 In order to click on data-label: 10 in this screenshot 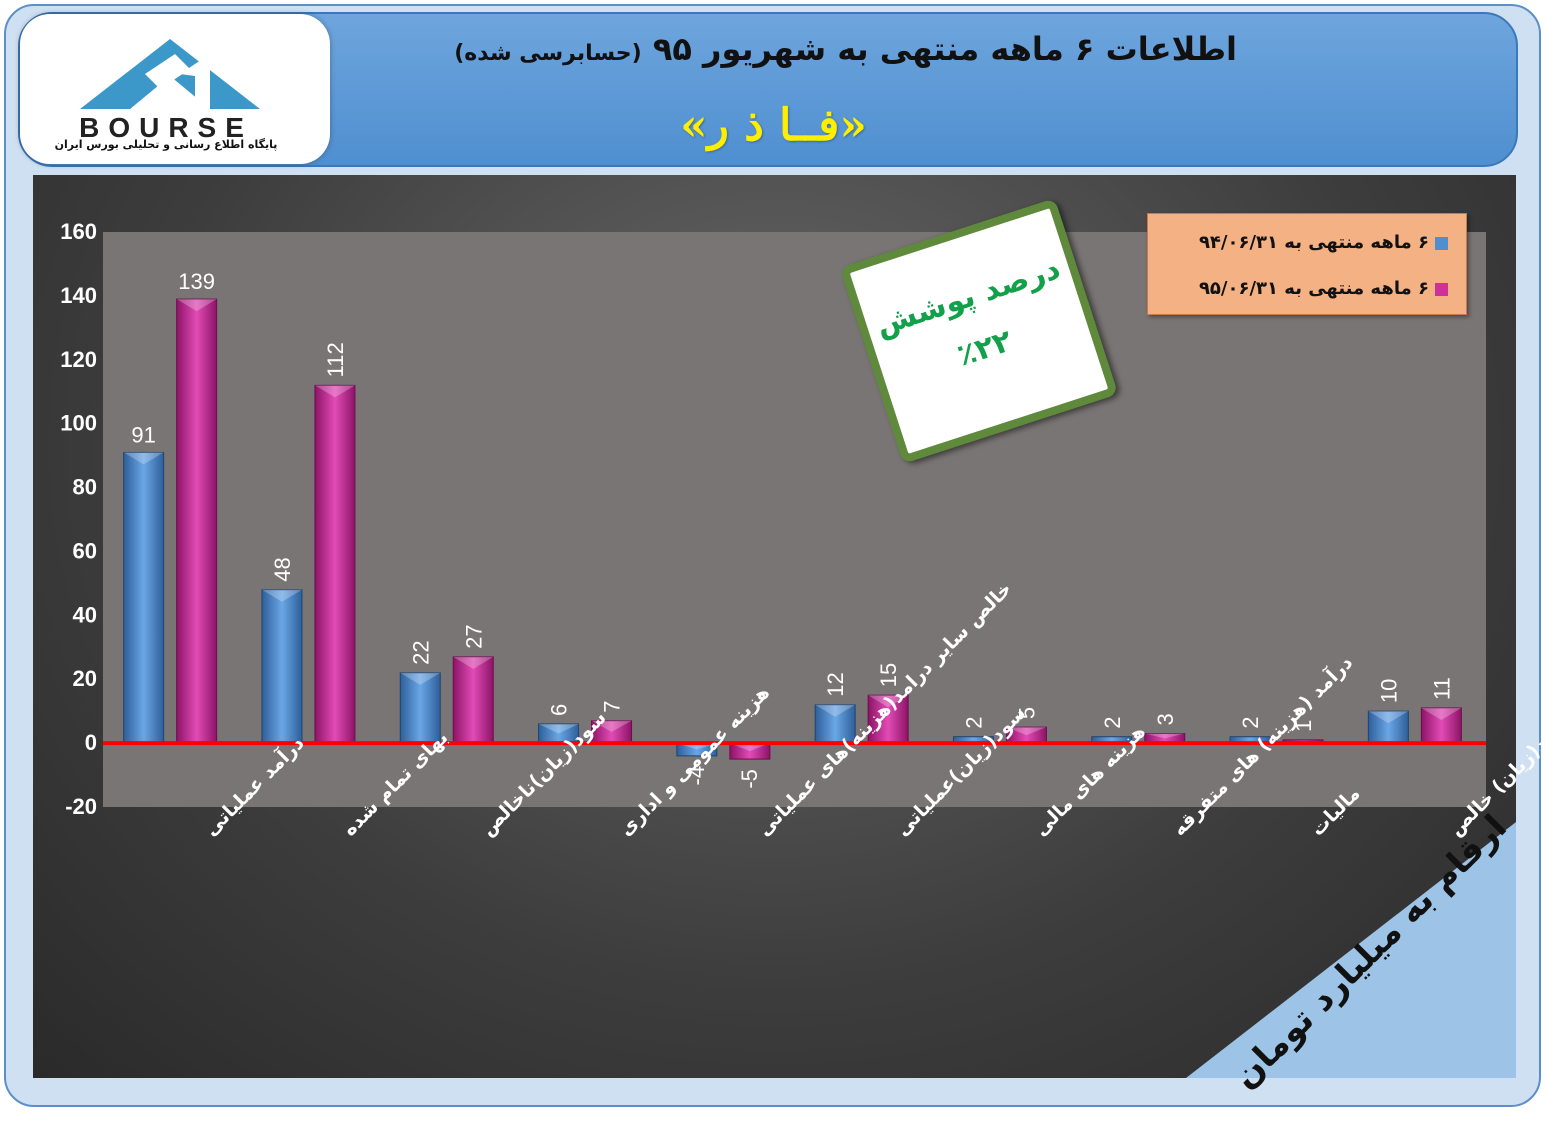, I will do `click(1388, 691)`.